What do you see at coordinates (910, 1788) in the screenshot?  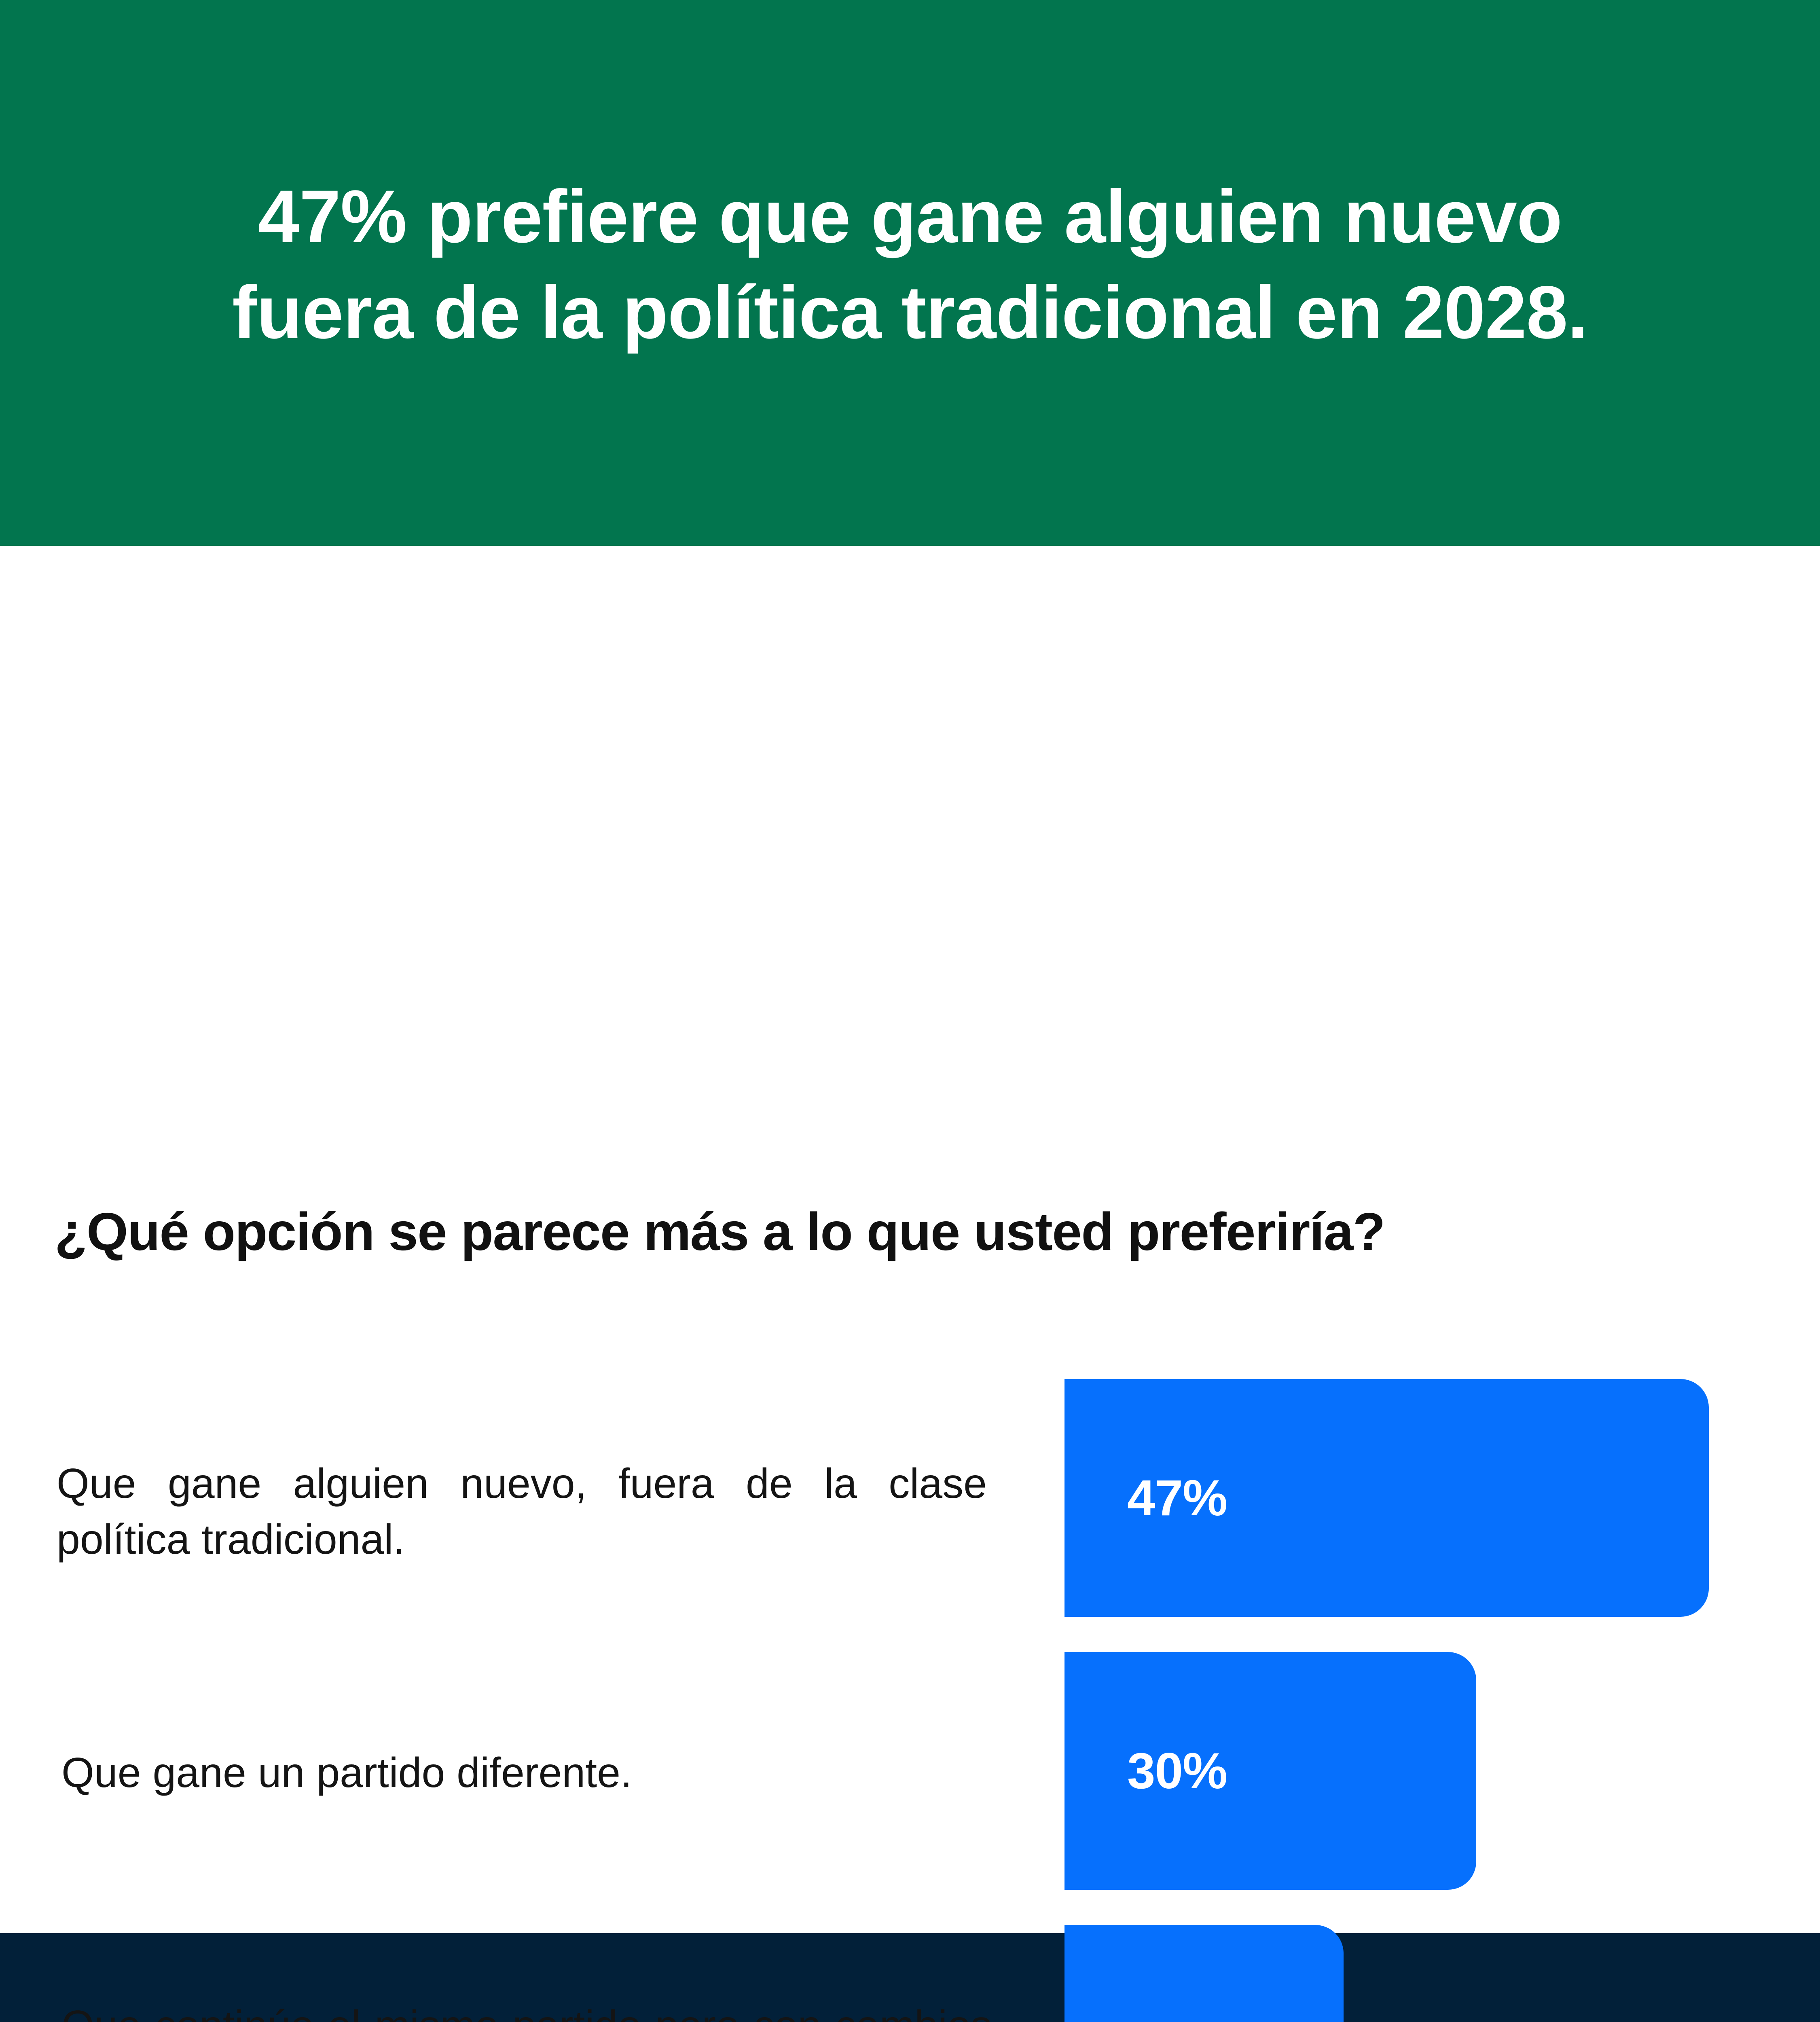 I see `chart-row: Que gane un partido diferente. 30%` at bounding box center [910, 1788].